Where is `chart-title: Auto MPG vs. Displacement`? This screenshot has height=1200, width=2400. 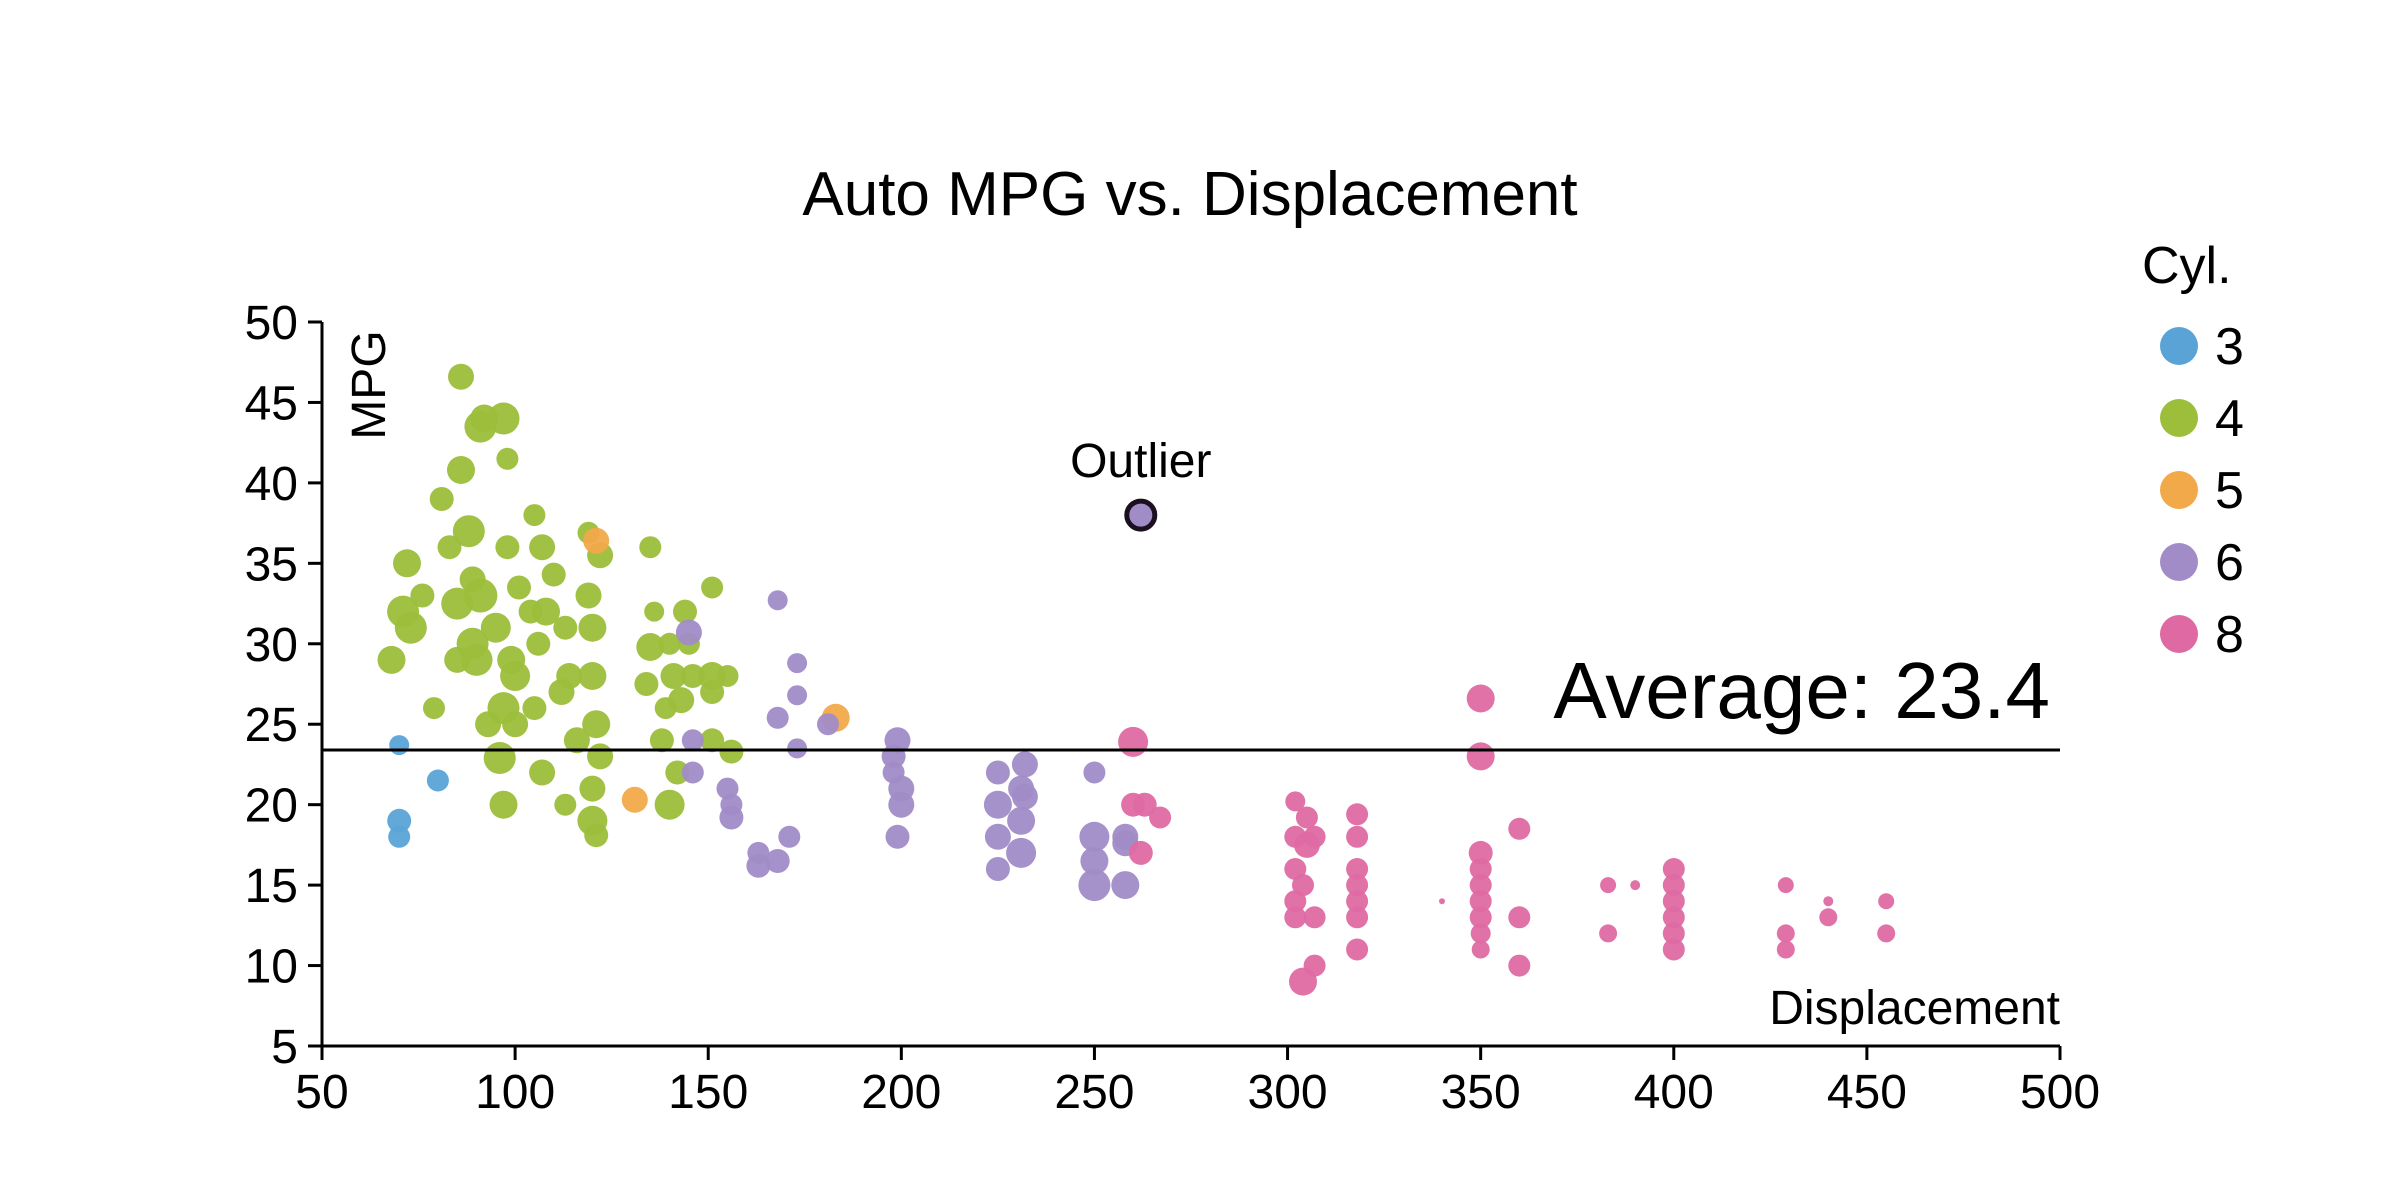
chart-title: Auto MPG vs. Displacement is located at coordinates (1189, 194).